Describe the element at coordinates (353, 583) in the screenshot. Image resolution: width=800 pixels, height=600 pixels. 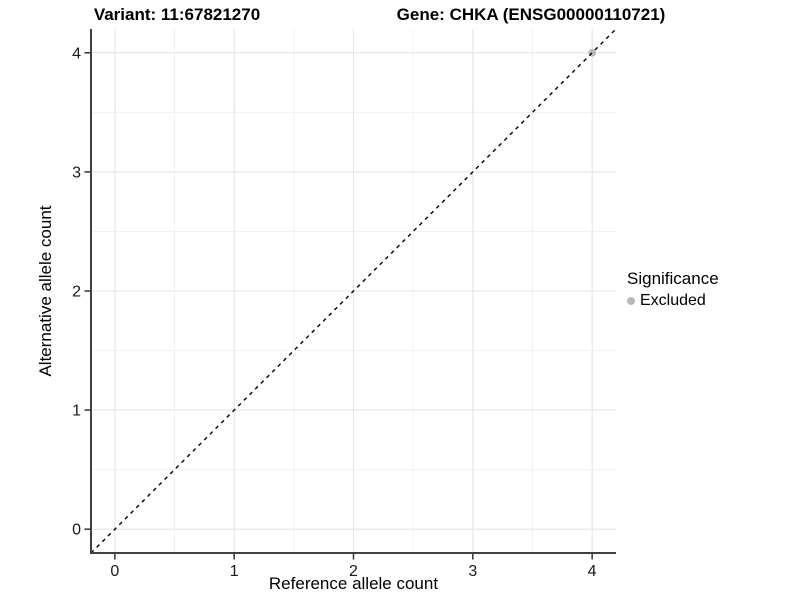
I see `x-axis-title: Reference allele count` at that location.